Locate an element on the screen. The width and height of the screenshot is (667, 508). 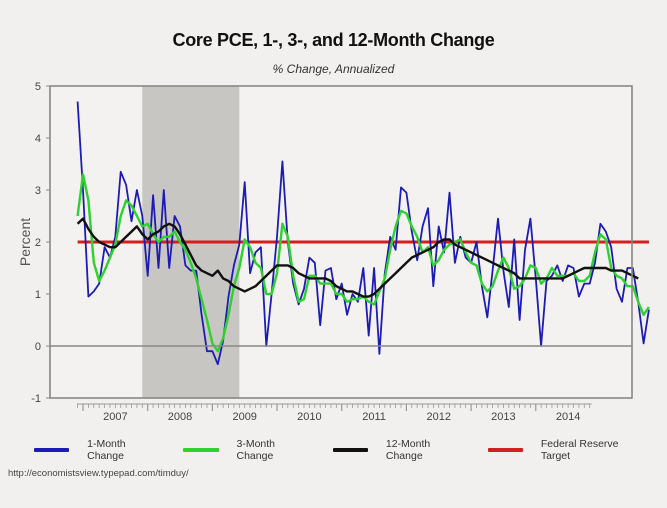
y-tick-label: 5 is located at coordinates (38, 87).